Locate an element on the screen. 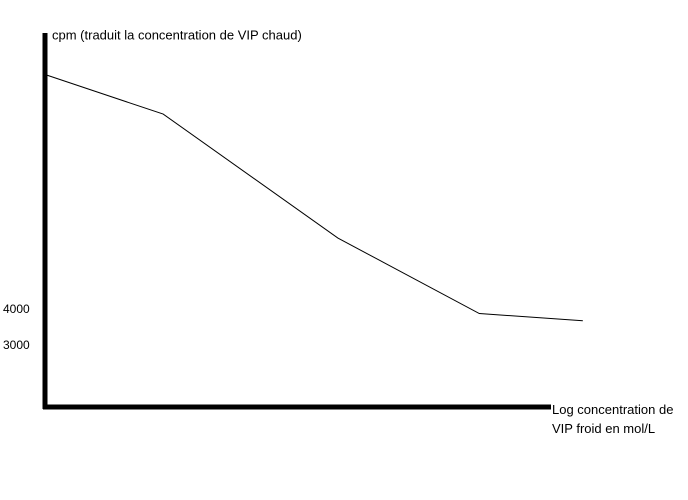  y-tick-label: 3000 is located at coordinates (16, 345).